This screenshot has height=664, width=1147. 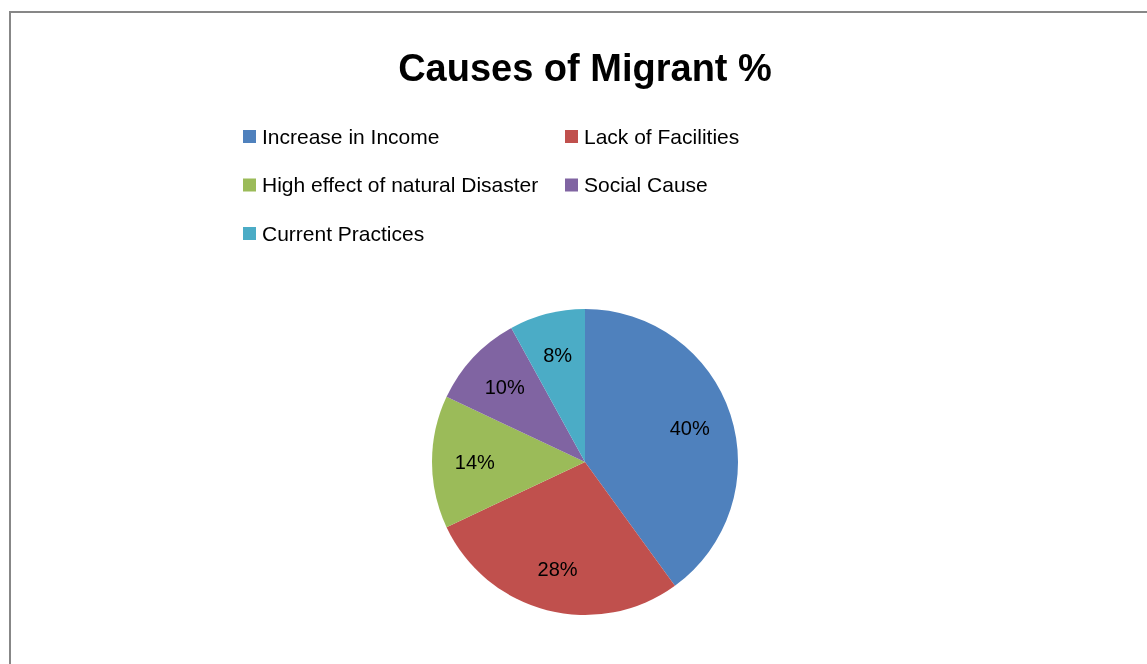 What do you see at coordinates (475, 462) in the screenshot?
I see `data-label: 14%` at bounding box center [475, 462].